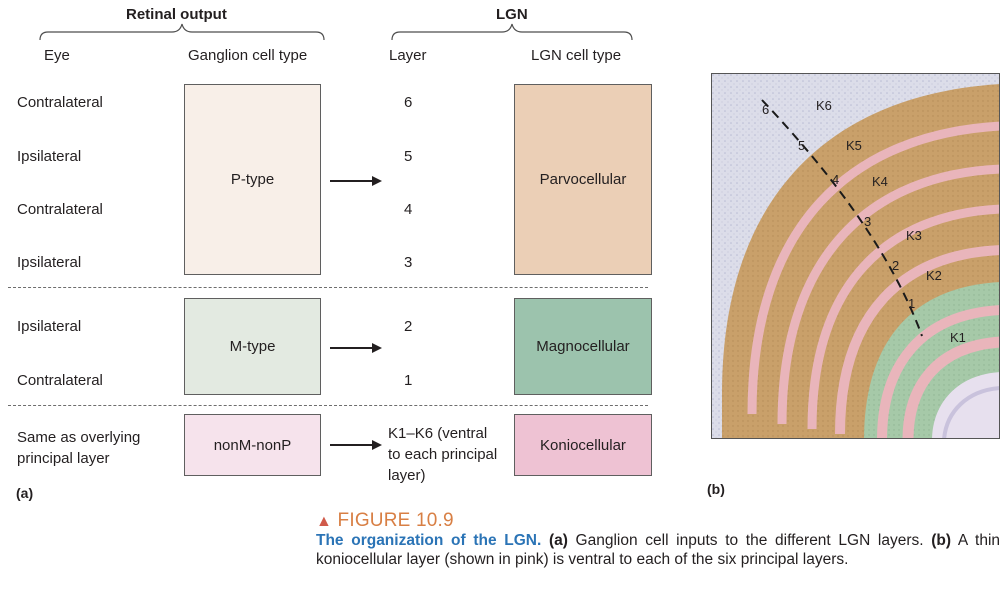 This screenshot has height=601, width=1000. Describe the element at coordinates (25, 493) in the screenshot. I see `panel-label-a: (a)` at that location.